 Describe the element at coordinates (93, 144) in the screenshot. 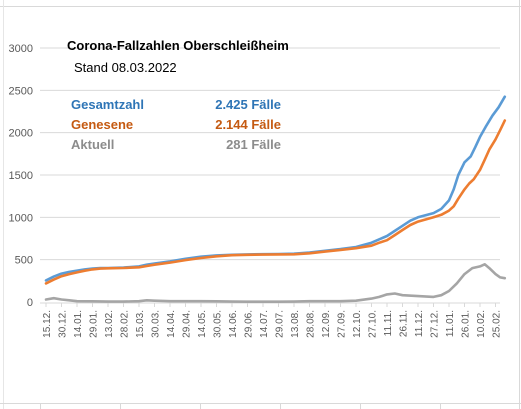

I see `legend-label: Aktuell` at that location.